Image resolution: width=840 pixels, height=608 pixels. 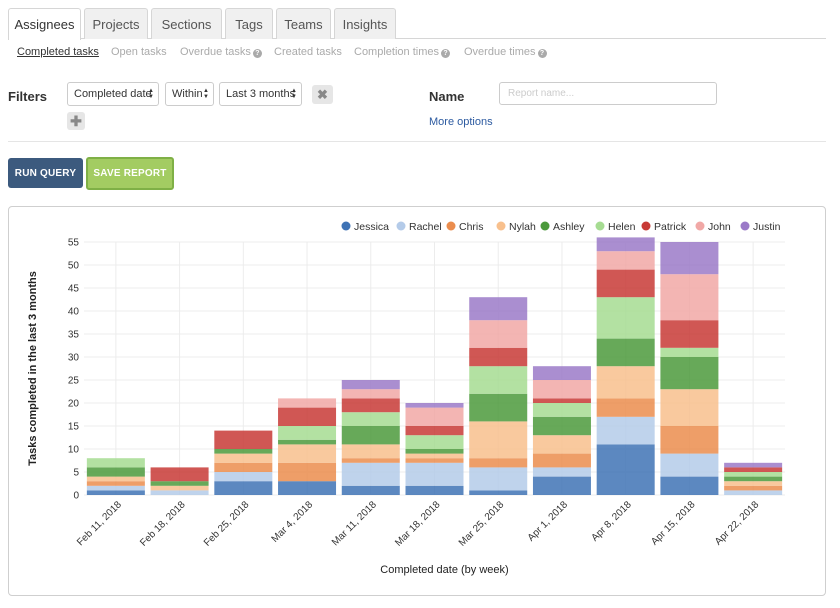 What do you see at coordinates (482, 524) in the screenshot?
I see `x-tick-label: Mar 25, 2018` at bounding box center [482, 524].